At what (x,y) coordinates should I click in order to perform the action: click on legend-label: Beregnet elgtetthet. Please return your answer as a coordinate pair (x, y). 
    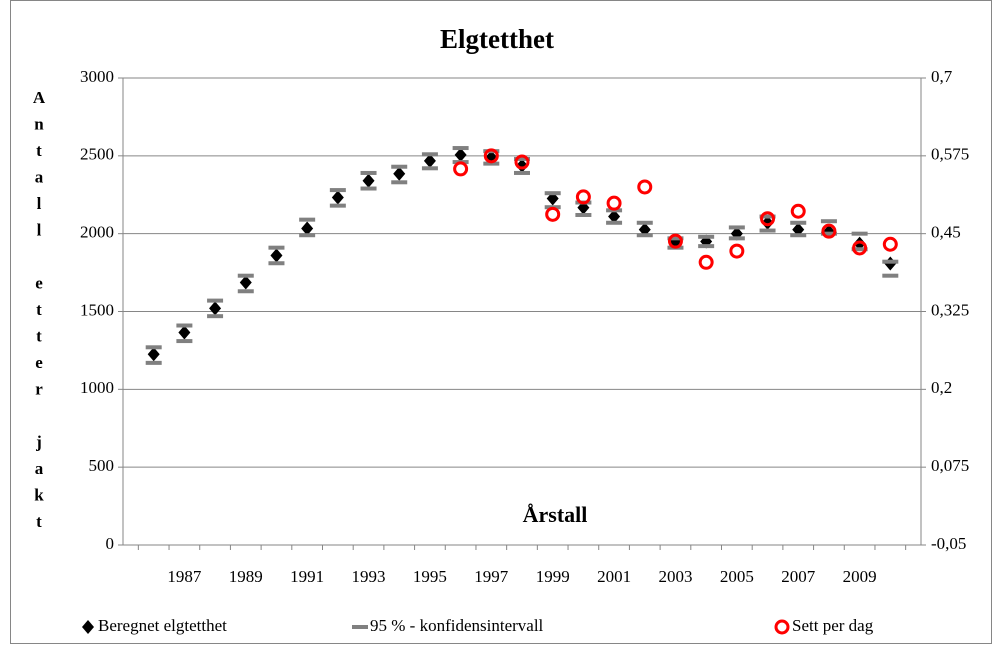
    Looking at the image, I should click on (162, 625).